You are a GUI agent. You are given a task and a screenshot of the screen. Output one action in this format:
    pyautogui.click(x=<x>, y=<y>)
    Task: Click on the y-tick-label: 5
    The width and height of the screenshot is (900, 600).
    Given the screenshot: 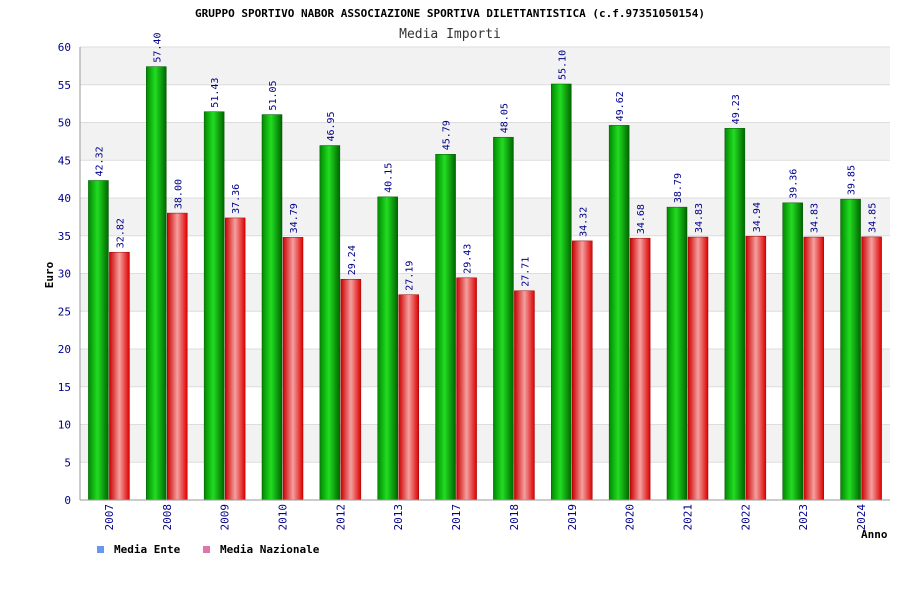 What is the action you would take?
    pyautogui.click(x=67, y=462)
    